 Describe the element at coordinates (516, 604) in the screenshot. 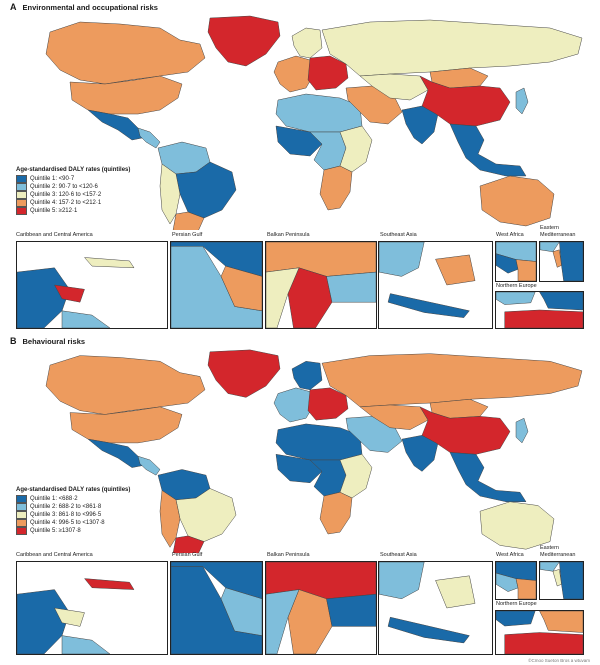

I see `inset-label-neurope-b: Northern Europe` at that location.